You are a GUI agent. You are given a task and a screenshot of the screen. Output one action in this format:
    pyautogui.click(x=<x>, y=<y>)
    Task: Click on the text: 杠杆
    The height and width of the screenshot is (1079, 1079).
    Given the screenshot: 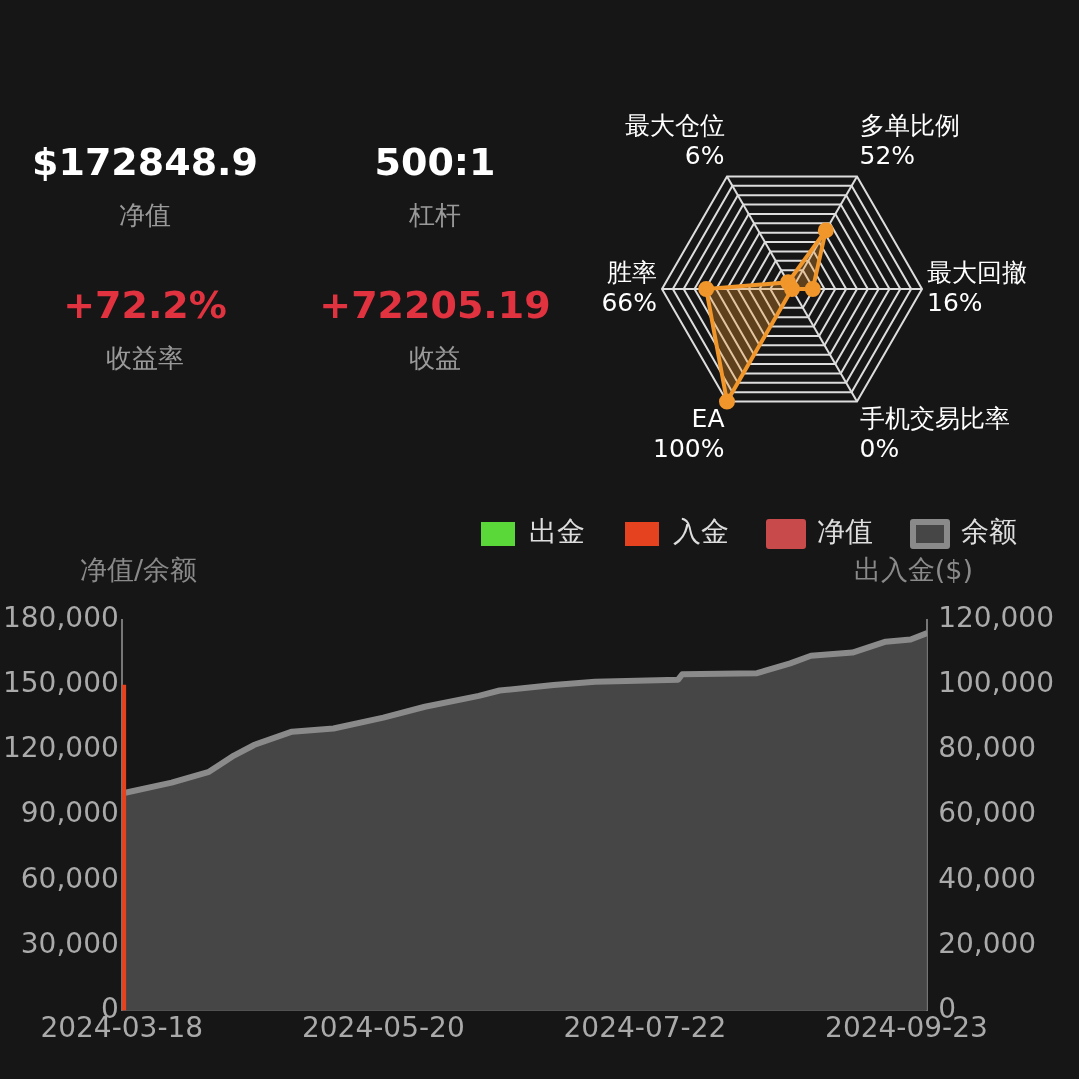 What is the action you would take?
    pyautogui.click(x=435, y=215)
    